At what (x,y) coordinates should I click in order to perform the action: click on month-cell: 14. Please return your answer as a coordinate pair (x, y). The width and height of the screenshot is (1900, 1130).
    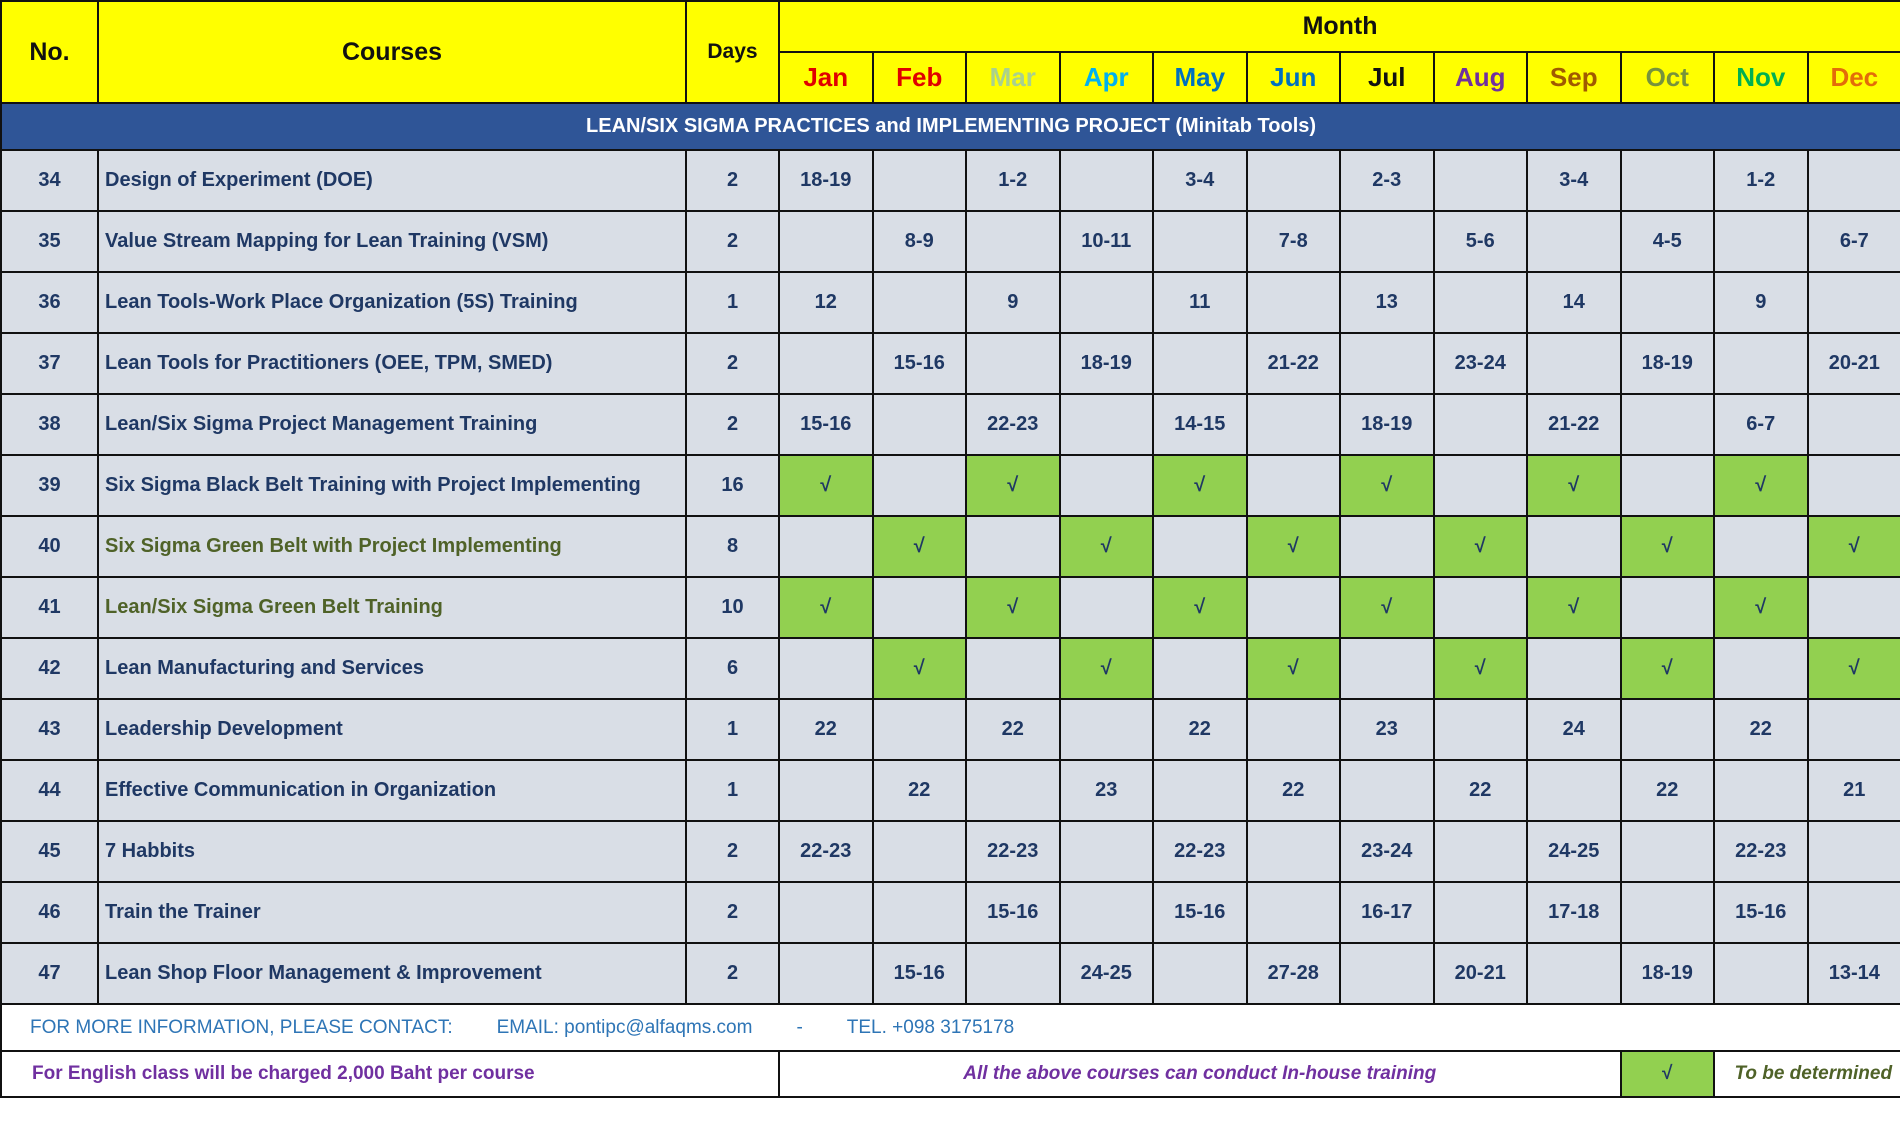
    Looking at the image, I should click on (1574, 302).